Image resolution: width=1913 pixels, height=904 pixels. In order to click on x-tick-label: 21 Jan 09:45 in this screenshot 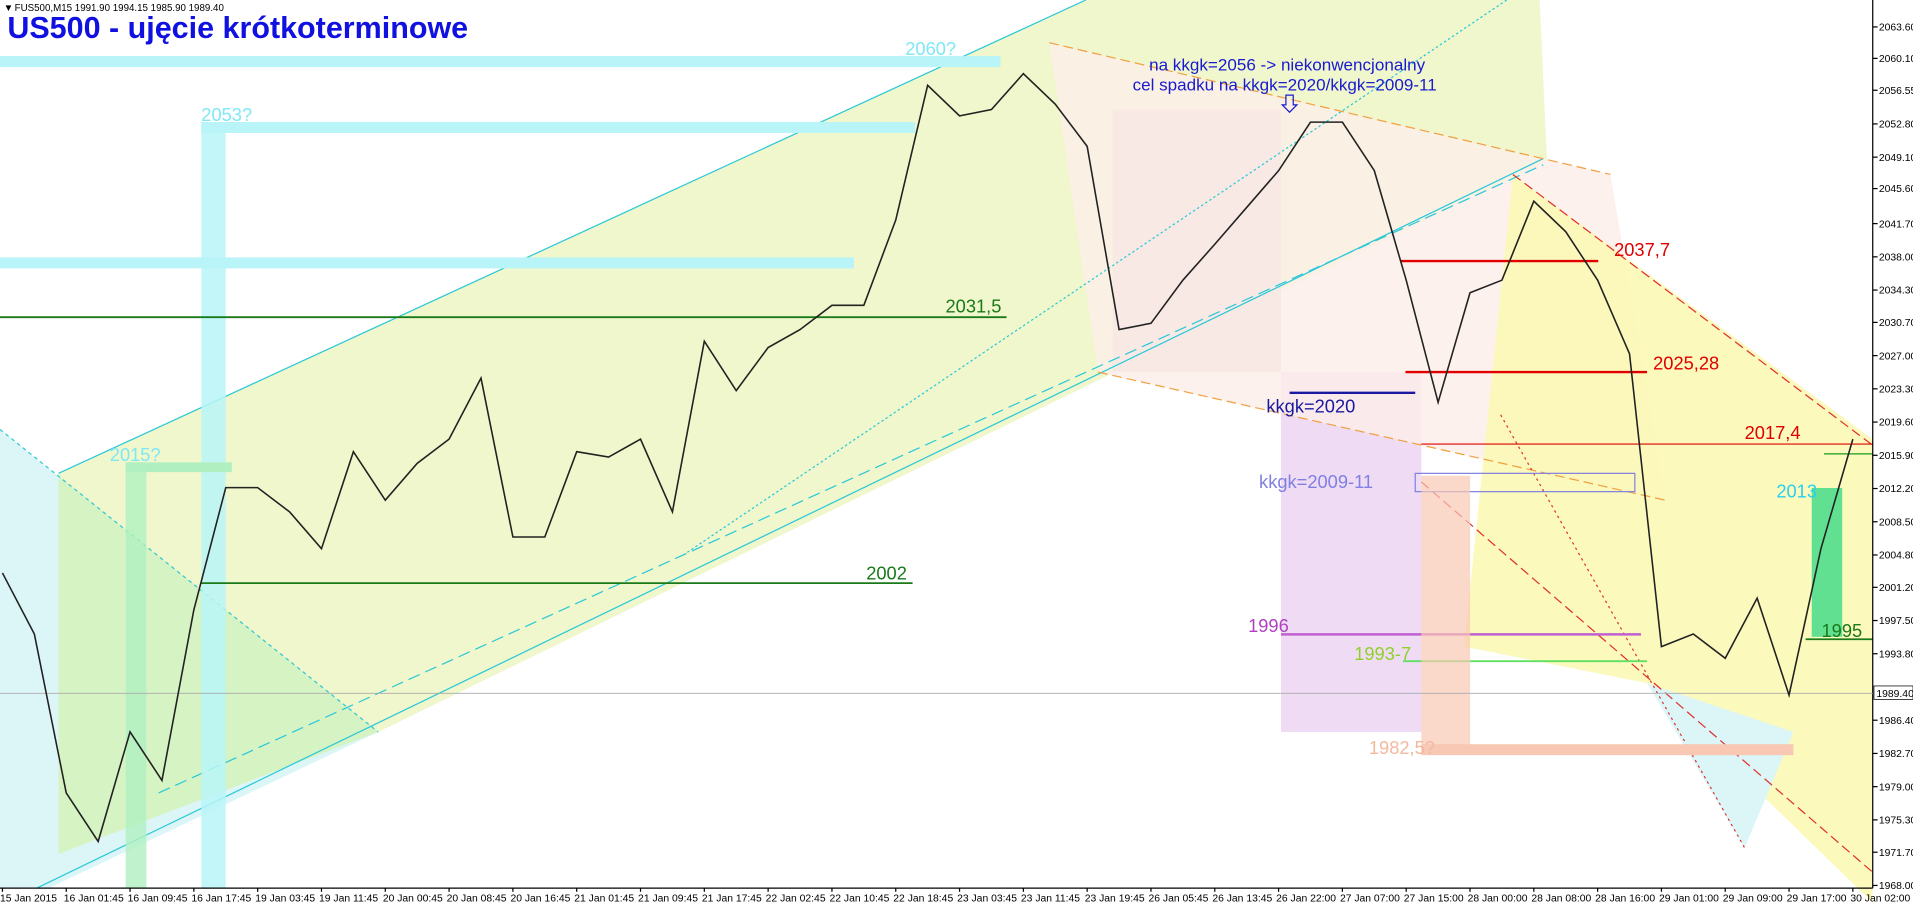, I will do `click(668, 899)`.